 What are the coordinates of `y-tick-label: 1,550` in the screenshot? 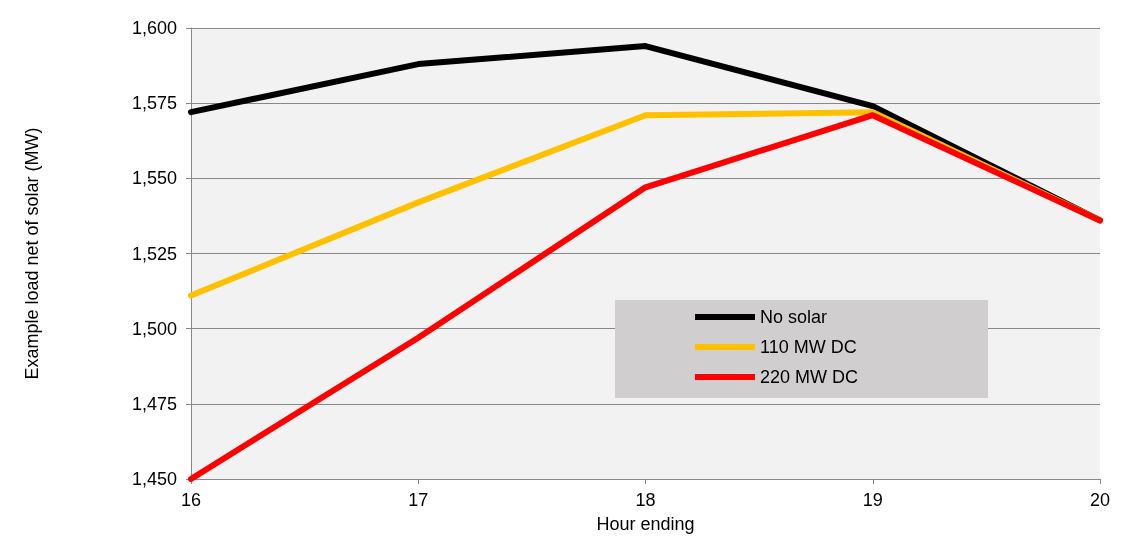 It's located at (154, 178).